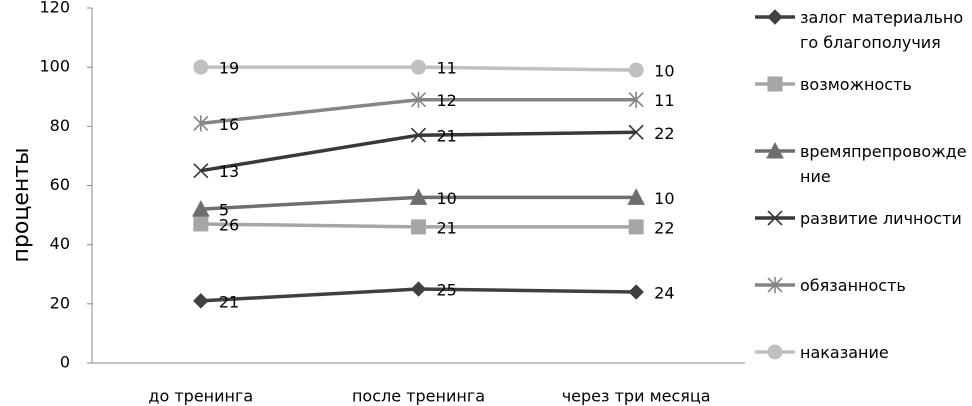  What do you see at coordinates (418, 151) in the screenshot?
I see `line` at bounding box center [418, 151].